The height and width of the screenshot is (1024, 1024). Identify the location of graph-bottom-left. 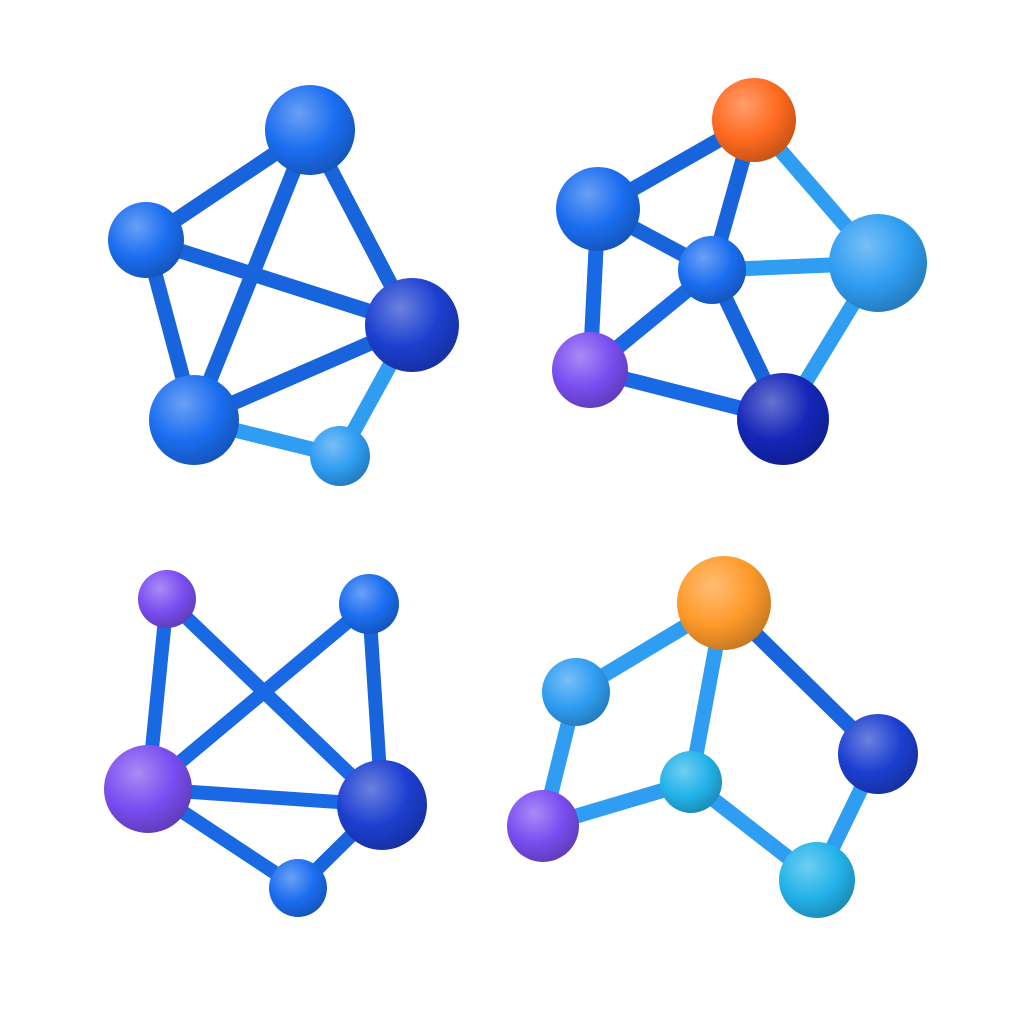
(265, 743).